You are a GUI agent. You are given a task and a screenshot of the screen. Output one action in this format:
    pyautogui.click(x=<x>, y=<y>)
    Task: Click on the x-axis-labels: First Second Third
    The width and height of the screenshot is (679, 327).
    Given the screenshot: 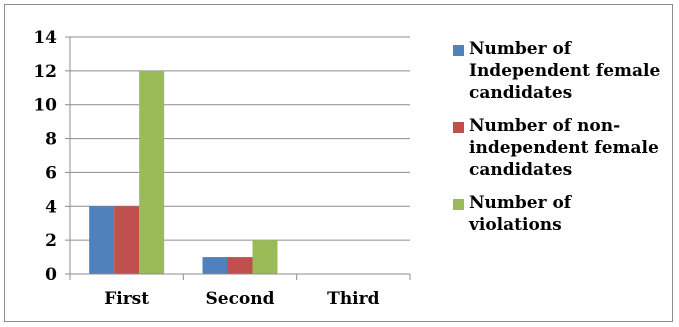 What is the action you would take?
    pyautogui.click(x=241, y=299)
    